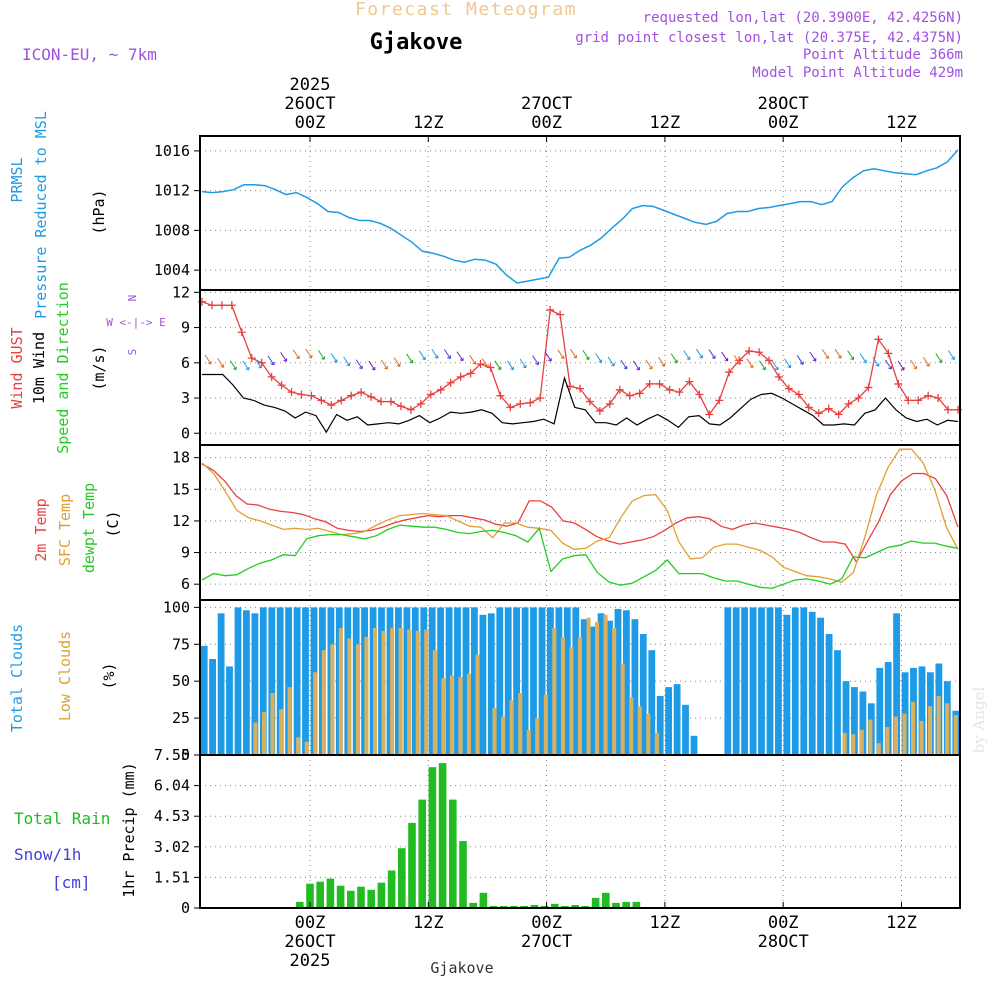 The image size is (1000, 1000). What do you see at coordinates (783, 942) in the screenshot?
I see `time-label-bottom: 28OCT` at bounding box center [783, 942].